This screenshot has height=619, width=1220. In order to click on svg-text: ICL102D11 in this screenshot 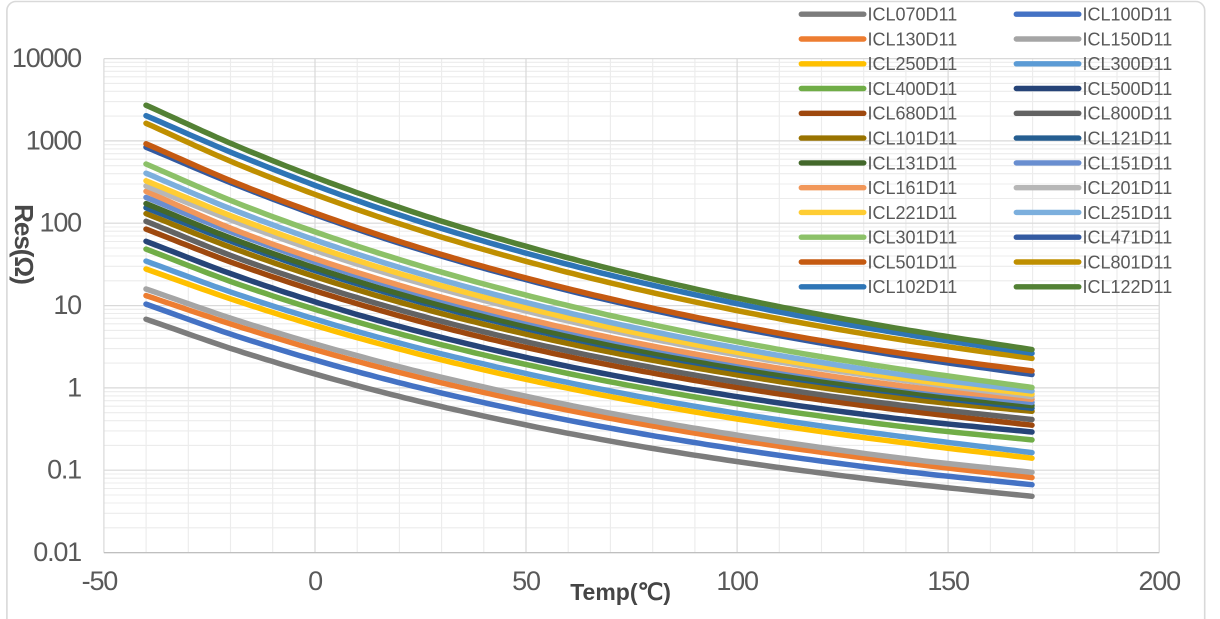, I will do `click(913, 287)`.